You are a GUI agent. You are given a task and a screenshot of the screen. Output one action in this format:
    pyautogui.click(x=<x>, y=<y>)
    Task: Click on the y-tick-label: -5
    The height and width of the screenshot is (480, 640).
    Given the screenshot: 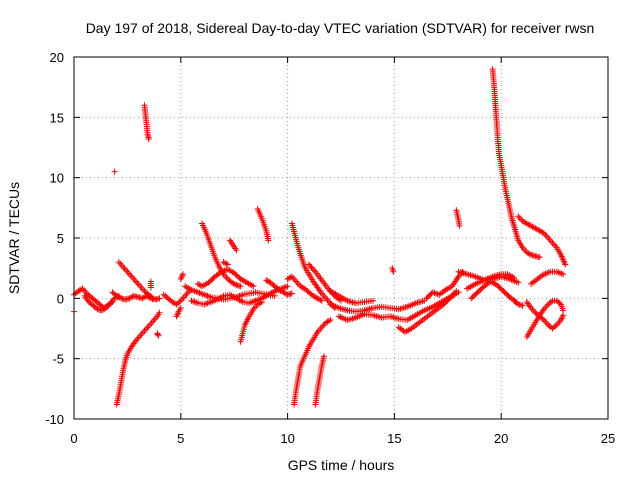 What is the action you would take?
    pyautogui.click(x=58, y=359)
    